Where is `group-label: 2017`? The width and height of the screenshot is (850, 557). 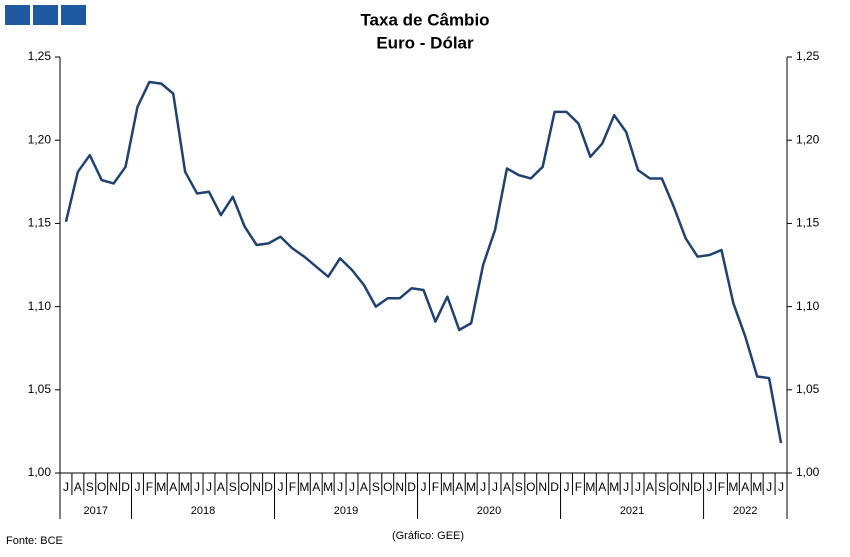 group-label: 2017 is located at coordinates (96, 511).